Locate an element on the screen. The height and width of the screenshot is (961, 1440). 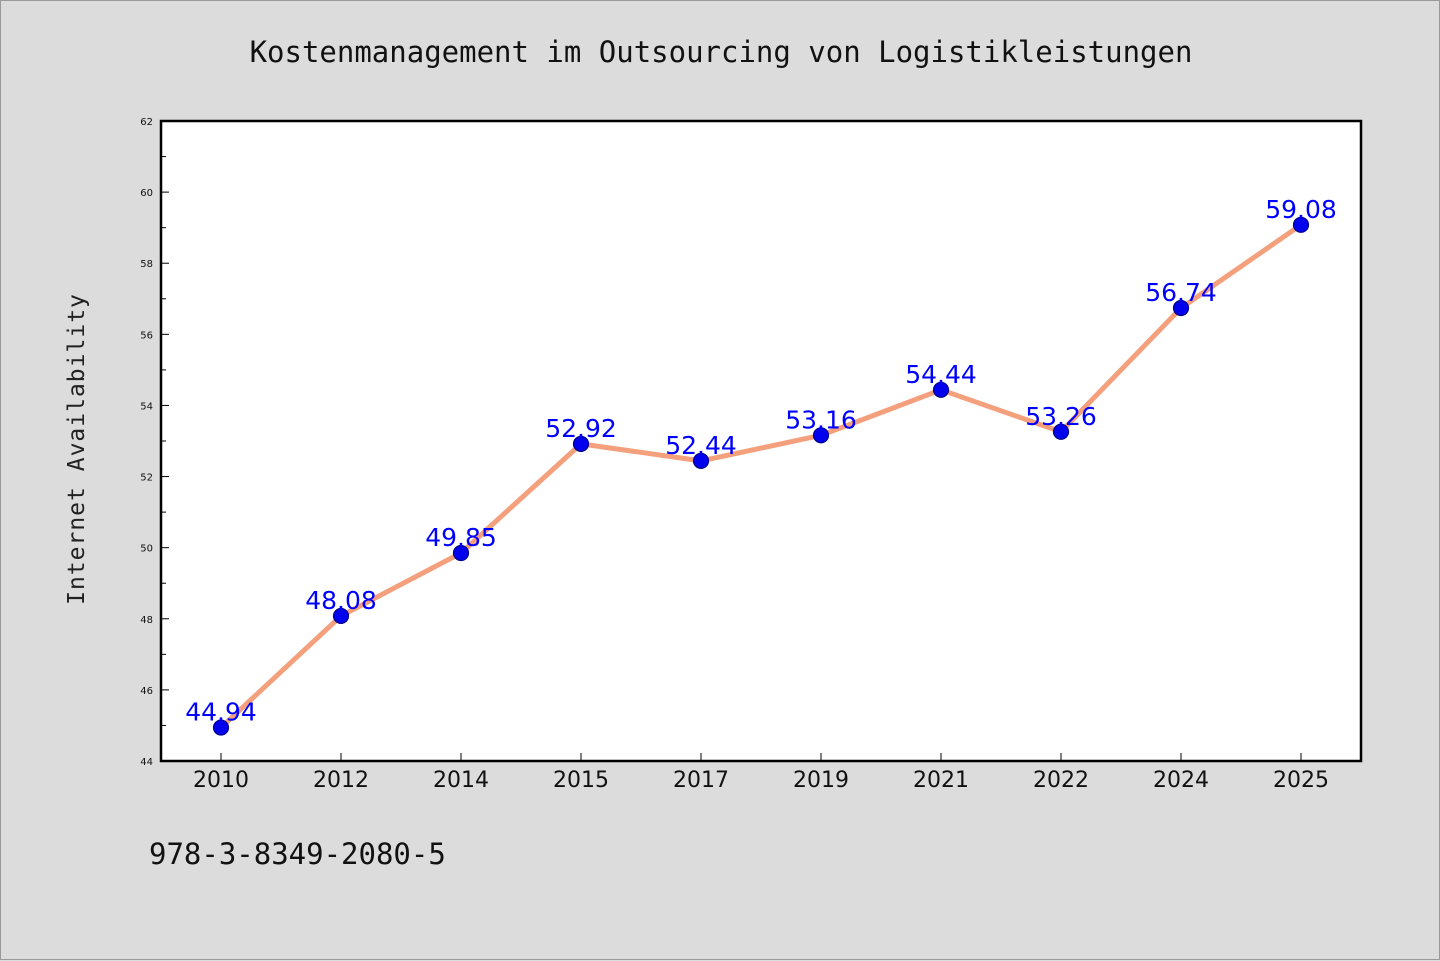
data-value-label: 53.16 is located at coordinates (821, 419).